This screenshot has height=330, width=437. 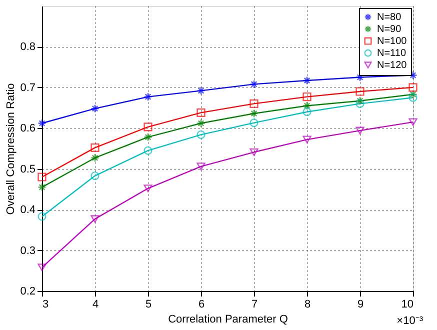 I want to click on legend-label: N=110, so click(x=391, y=53).